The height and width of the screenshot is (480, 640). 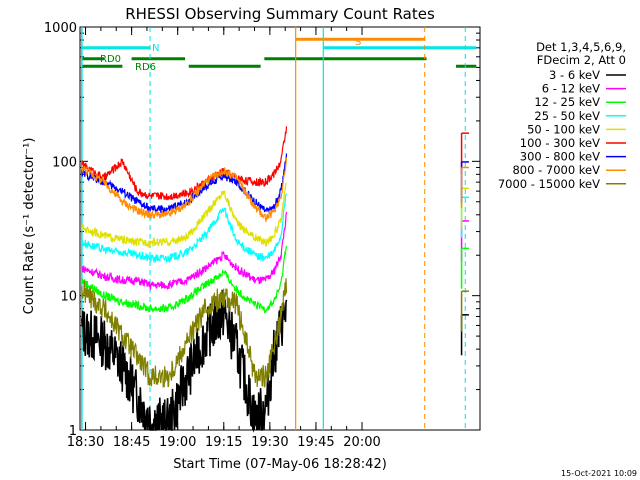 What do you see at coordinates (177, 442) in the screenshot?
I see `x-tick-label: 19:00` at bounding box center [177, 442].